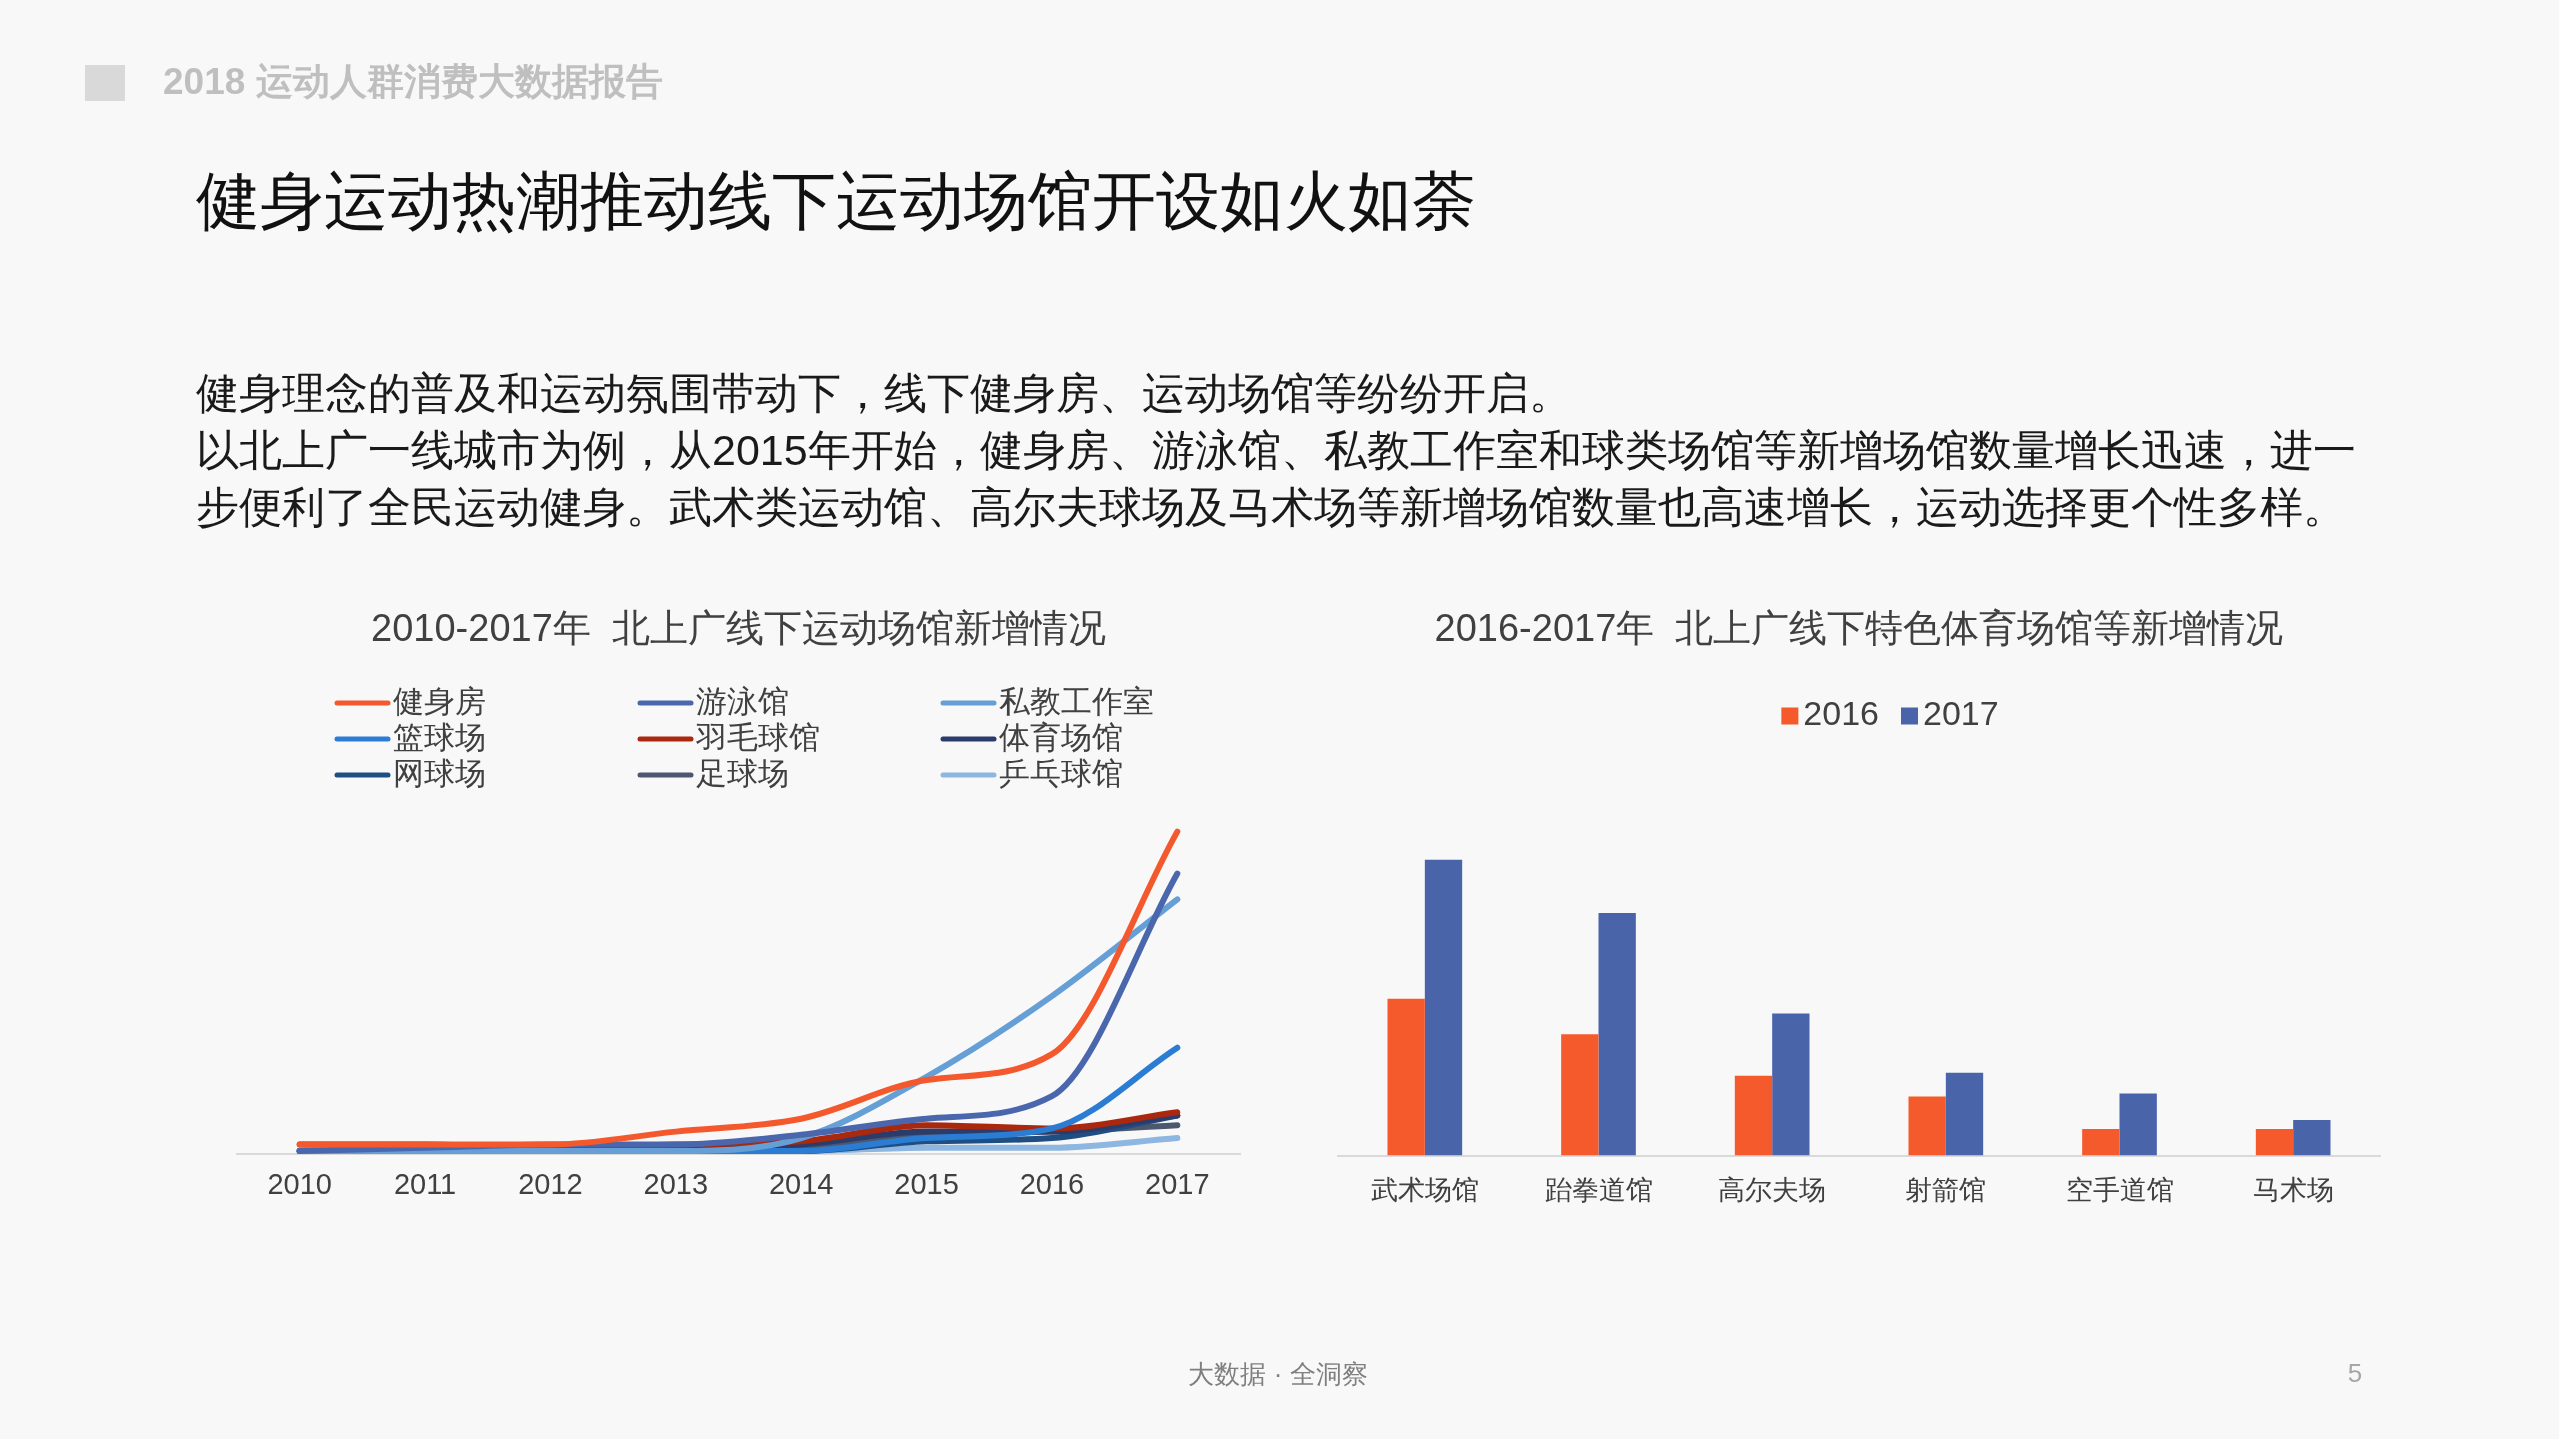 This screenshot has height=1439, width=2559. Describe the element at coordinates (1859, 628) in the screenshot. I see `chart-title: 2016-2017年 北上广线下特色体育场馆等新增情况` at that location.